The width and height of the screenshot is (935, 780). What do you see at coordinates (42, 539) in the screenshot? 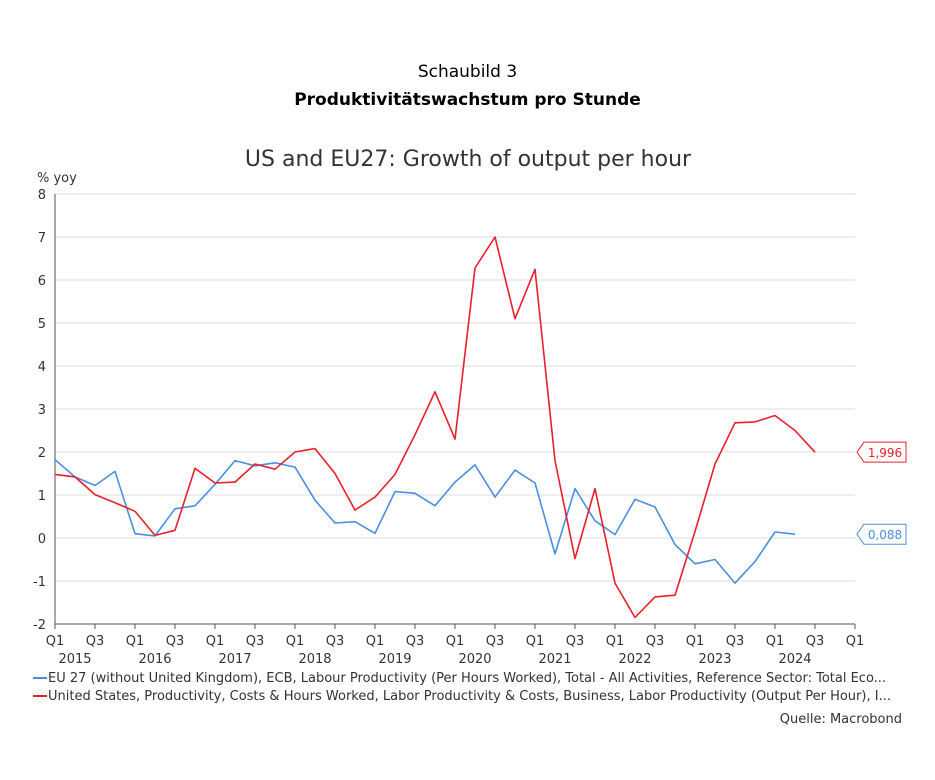
I see `y-tick-label: 0` at bounding box center [42, 539].